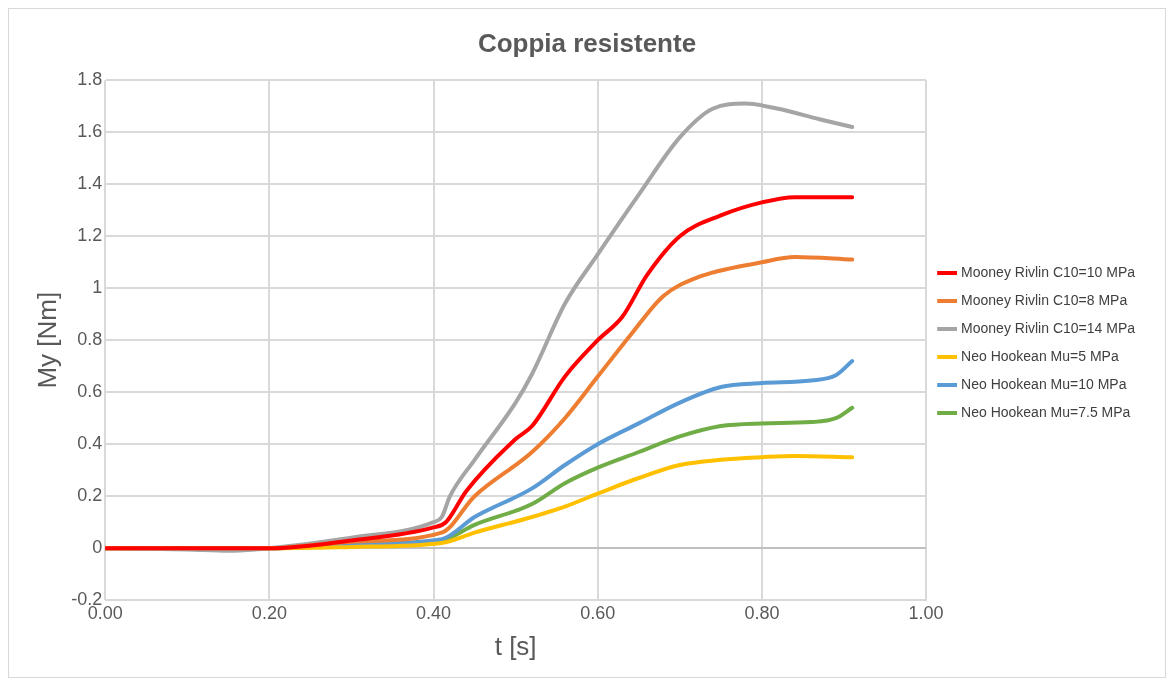 The width and height of the screenshot is (1176, 688). I want to click on chart-title: Coppia resistente, so click(587, 42).